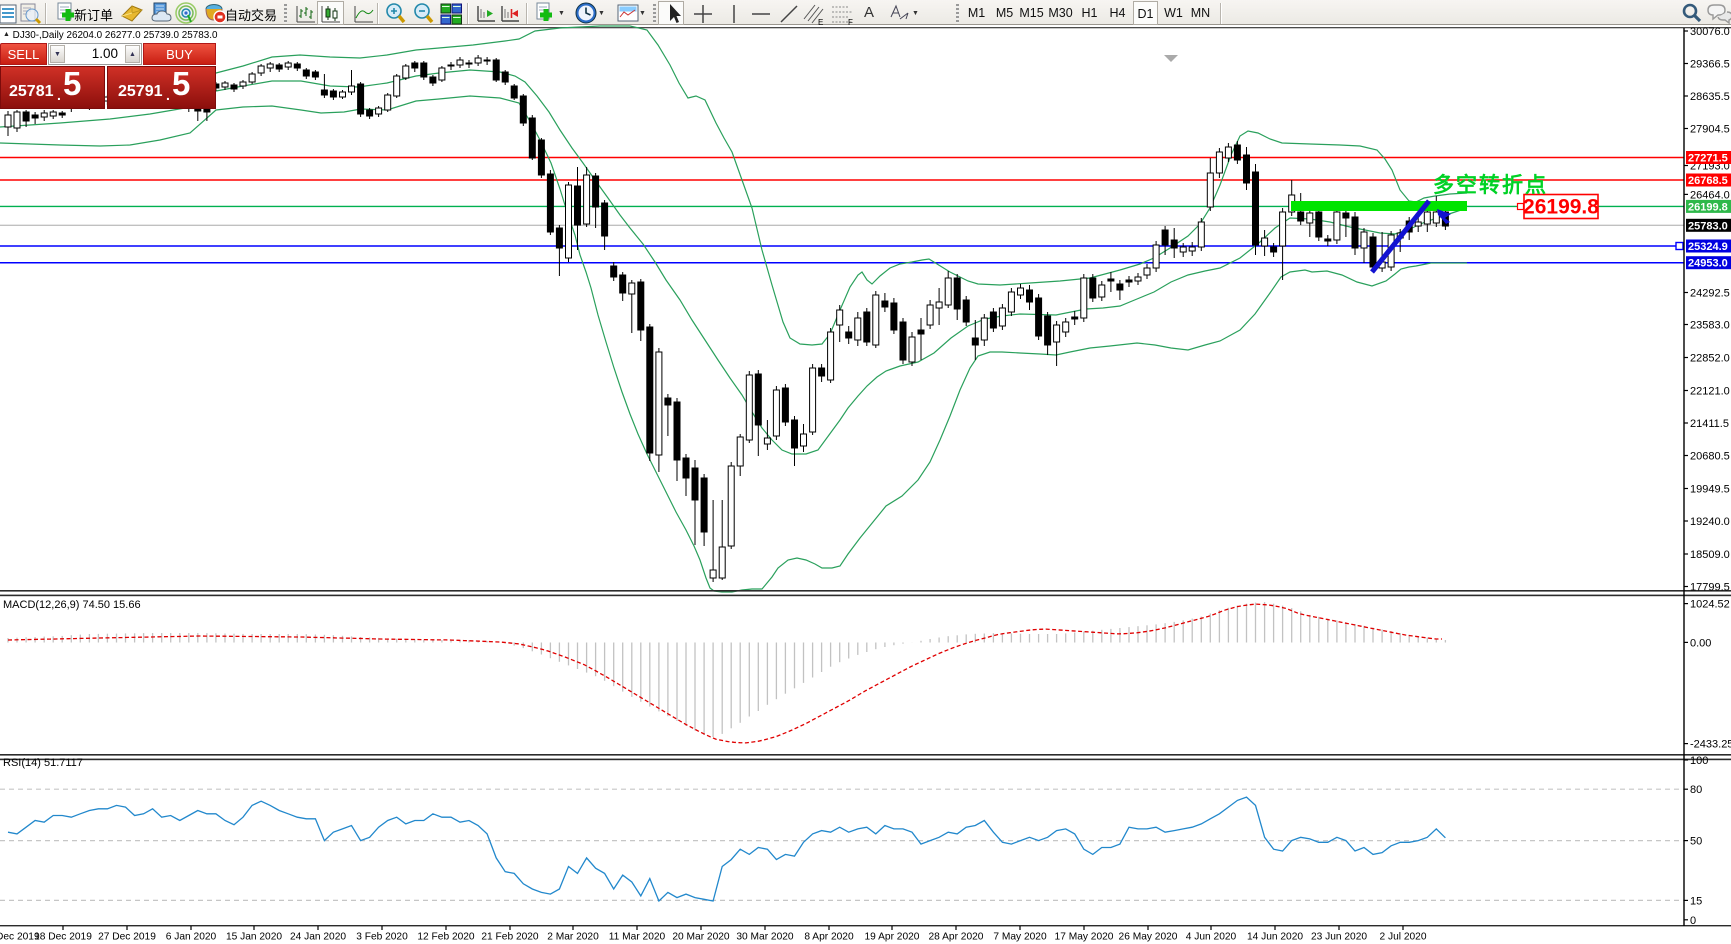  What do you see at coordinates (63, 937) in the screenshot?
I see `svg-text: 18 Dec 2019` at bounding box center [63, 937].